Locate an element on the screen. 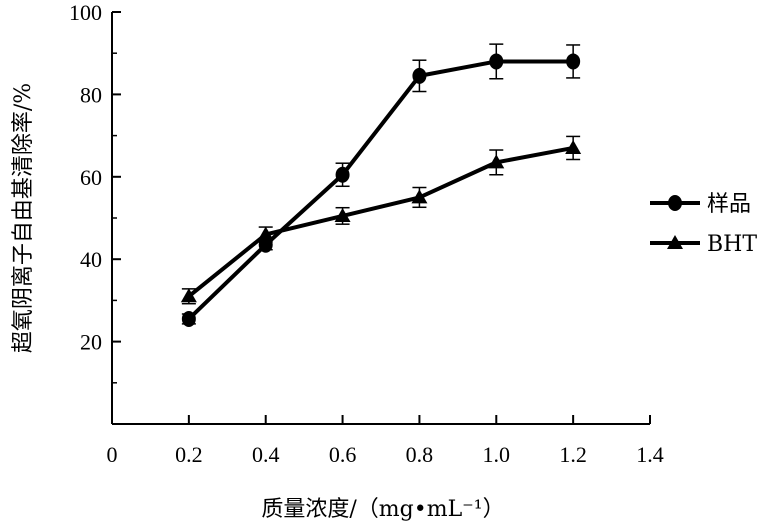  legend-item-bht: BHT is located at coordinates (703, 244).